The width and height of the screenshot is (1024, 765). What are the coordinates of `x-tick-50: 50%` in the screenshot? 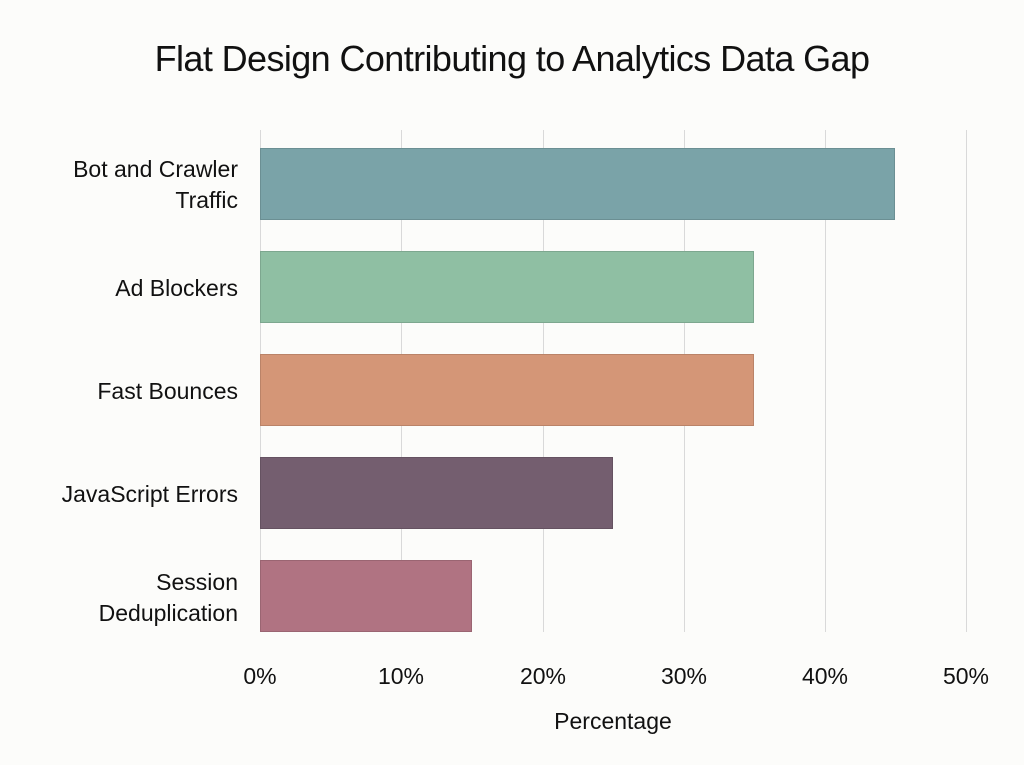 It's located at (966, 676).